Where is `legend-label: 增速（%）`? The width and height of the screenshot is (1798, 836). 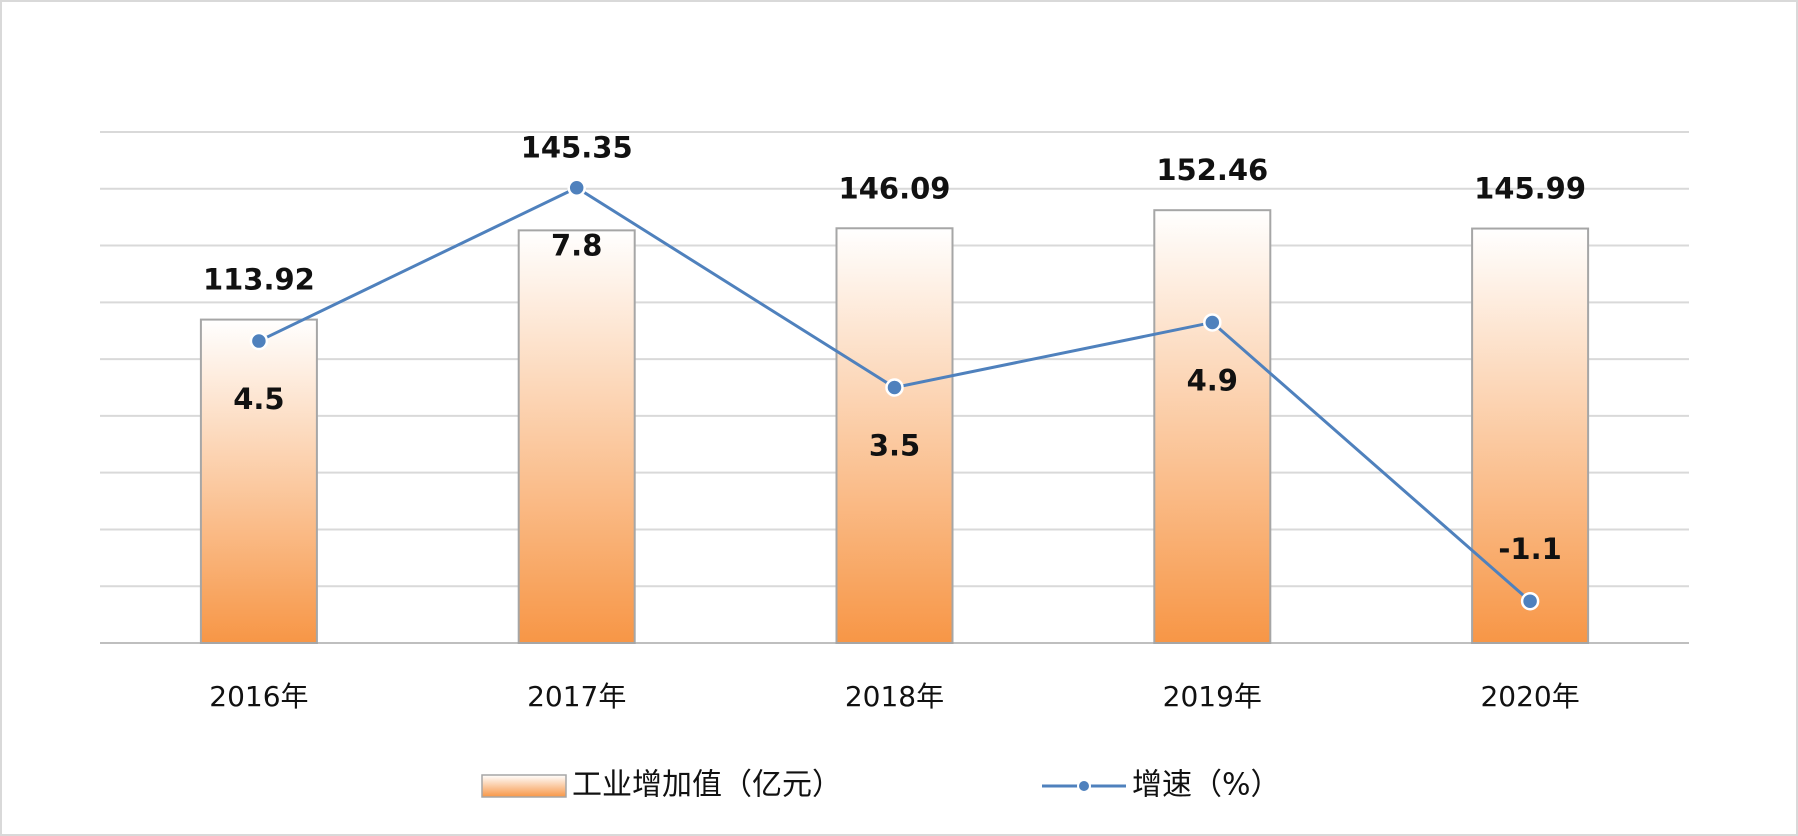 legend-label: 增速（%） is located at coordinates (1206, 785).